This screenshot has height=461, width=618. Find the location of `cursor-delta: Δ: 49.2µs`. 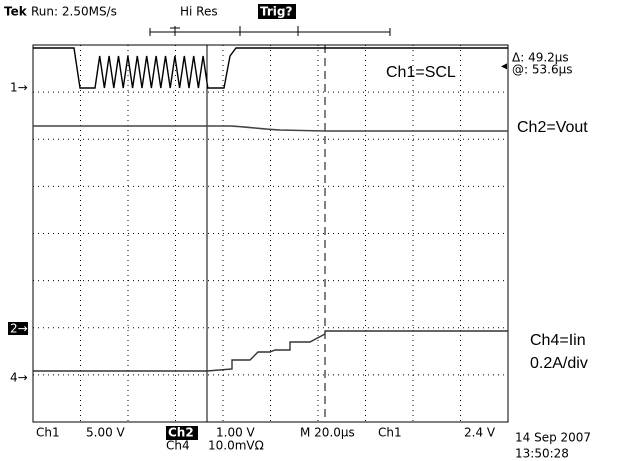

cursor-delta: Δ: 49.2µs is located at coordinates (540, 58).